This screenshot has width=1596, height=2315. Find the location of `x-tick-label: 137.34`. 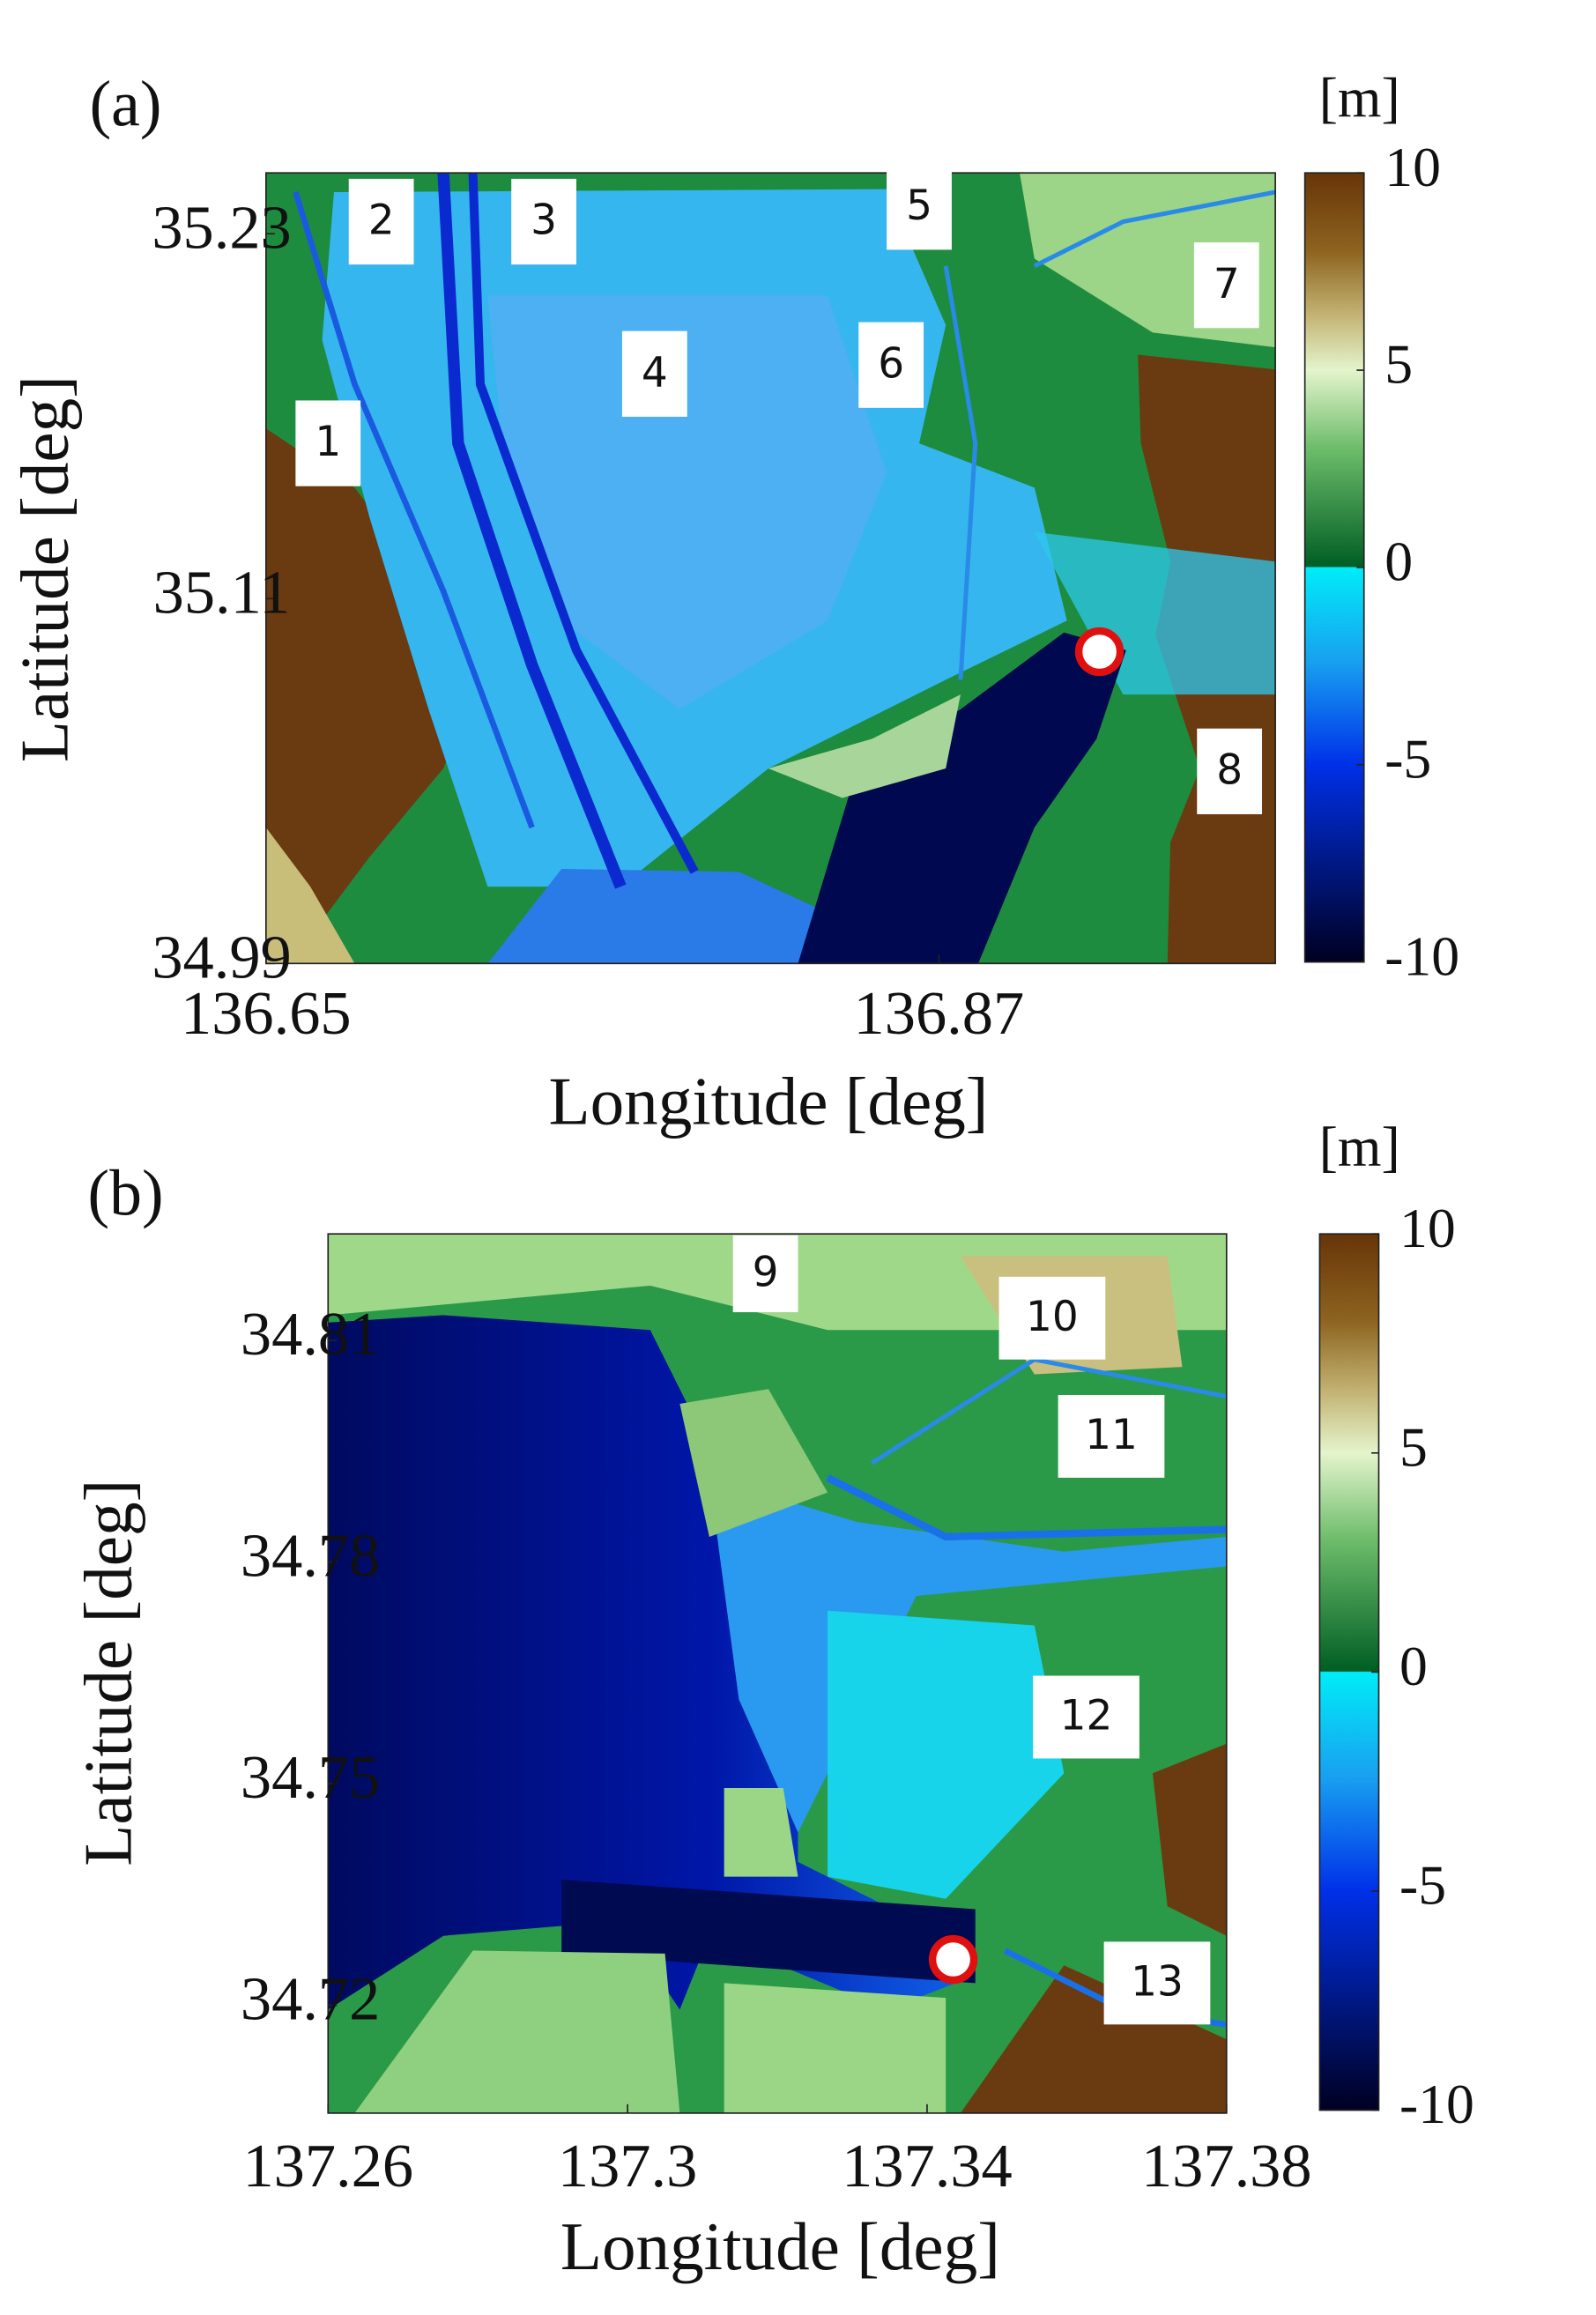

x-tick-label: 137.34 is located at coordinates (927, 2166).